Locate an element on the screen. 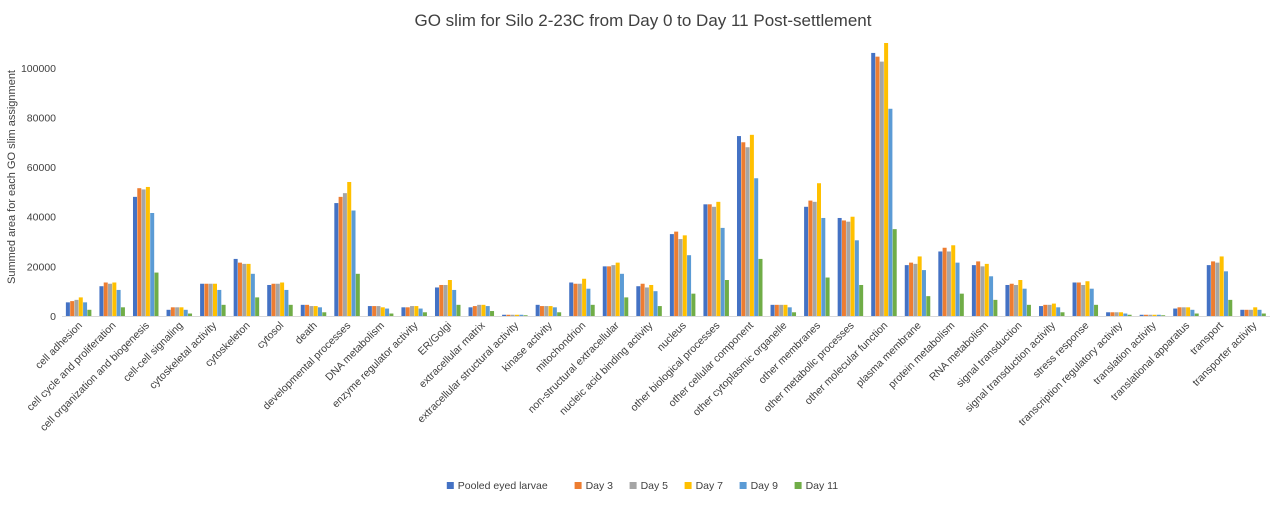 This screenshot has height=505, width=1285. legend-label: Day 3 is located at coordinates (600, 486).